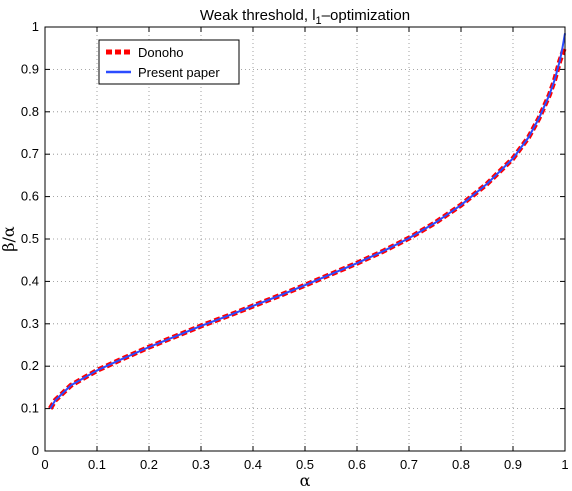  What do you see at coordinates (30, 280) in the screenshot?
I see `y-tick-label: 0.4` at bounding box center [30, 280].